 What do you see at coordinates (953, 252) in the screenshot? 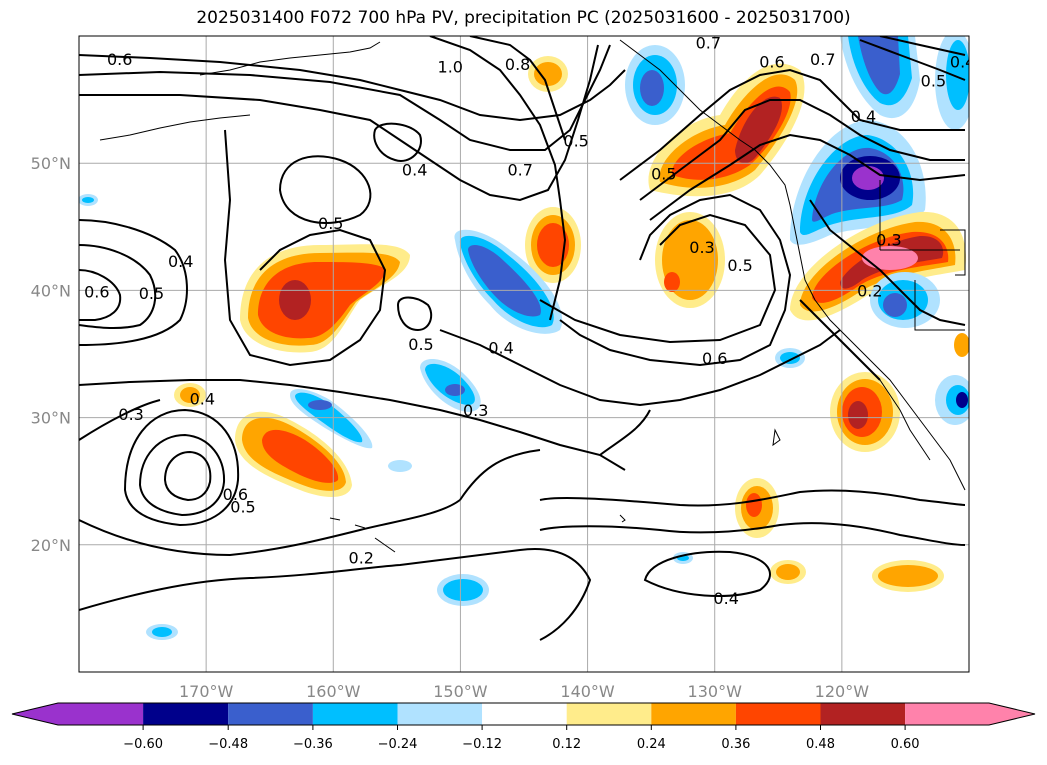
I see `border-ne` at bounding box center [953, 252].